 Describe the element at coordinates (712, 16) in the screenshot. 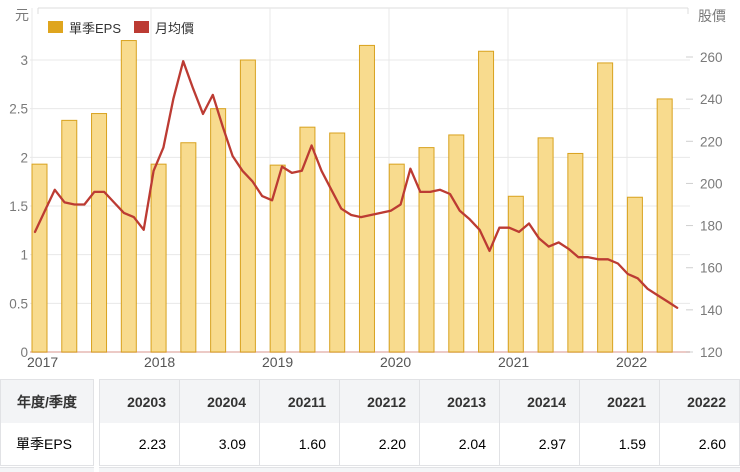

I see `right-axis-unit-label: 股價` at that location.